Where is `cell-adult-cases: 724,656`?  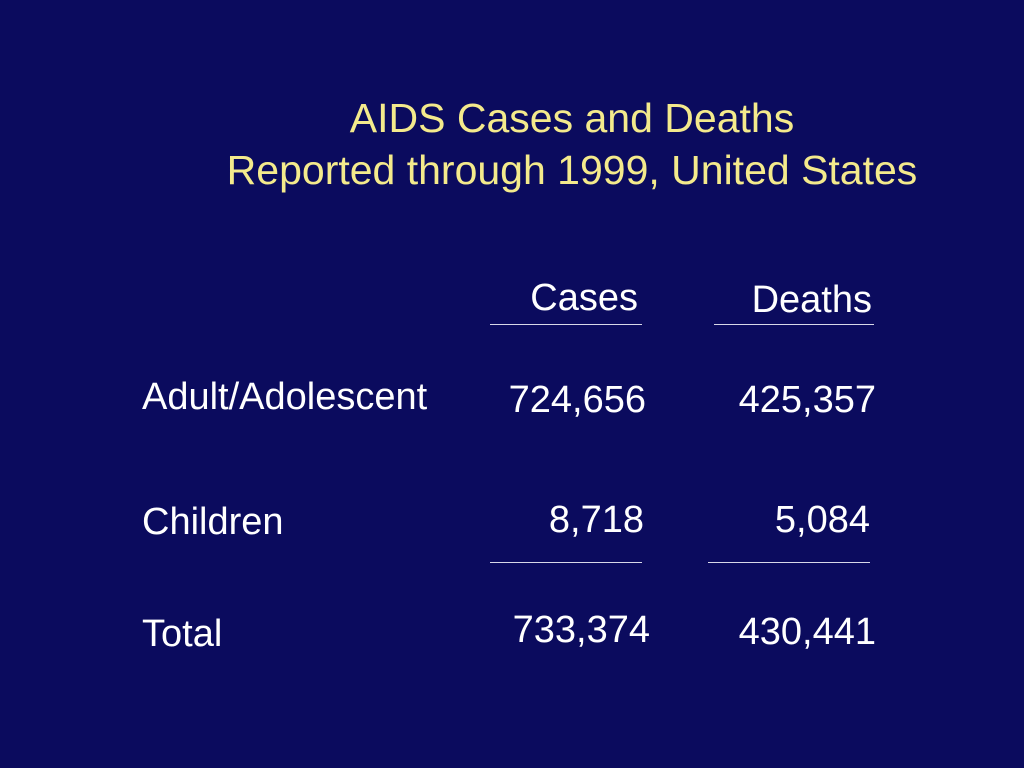 cell-adult-cases: 724,656 is located at coordinates (577, 400).